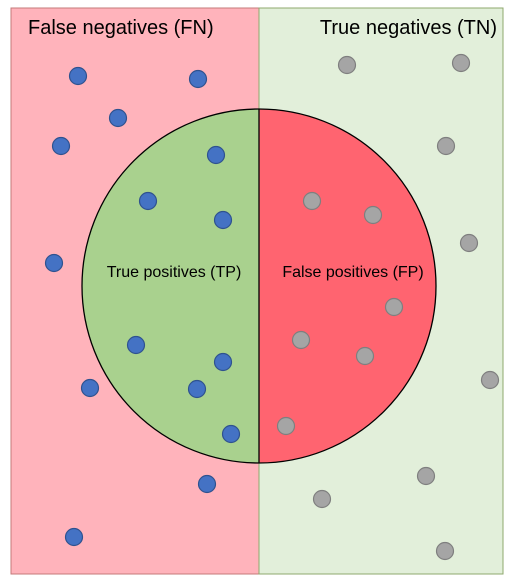  I want to click on false-negatives-label: False negatives (FN), so click(121, 28).